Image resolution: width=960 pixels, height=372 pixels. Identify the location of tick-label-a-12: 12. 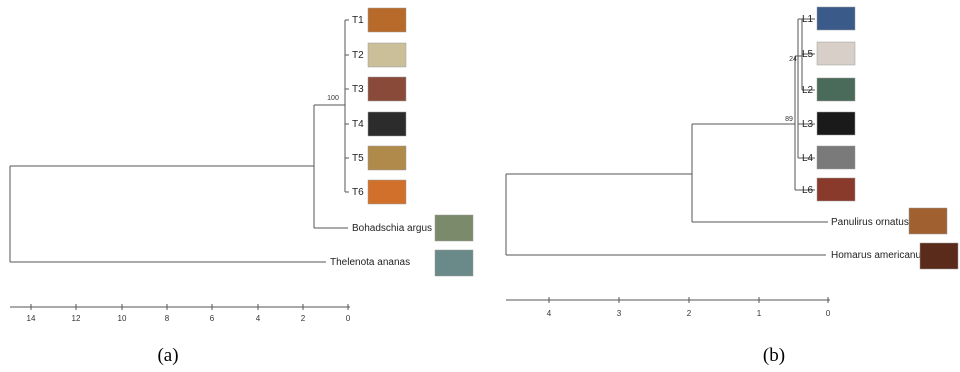
(76, 318).